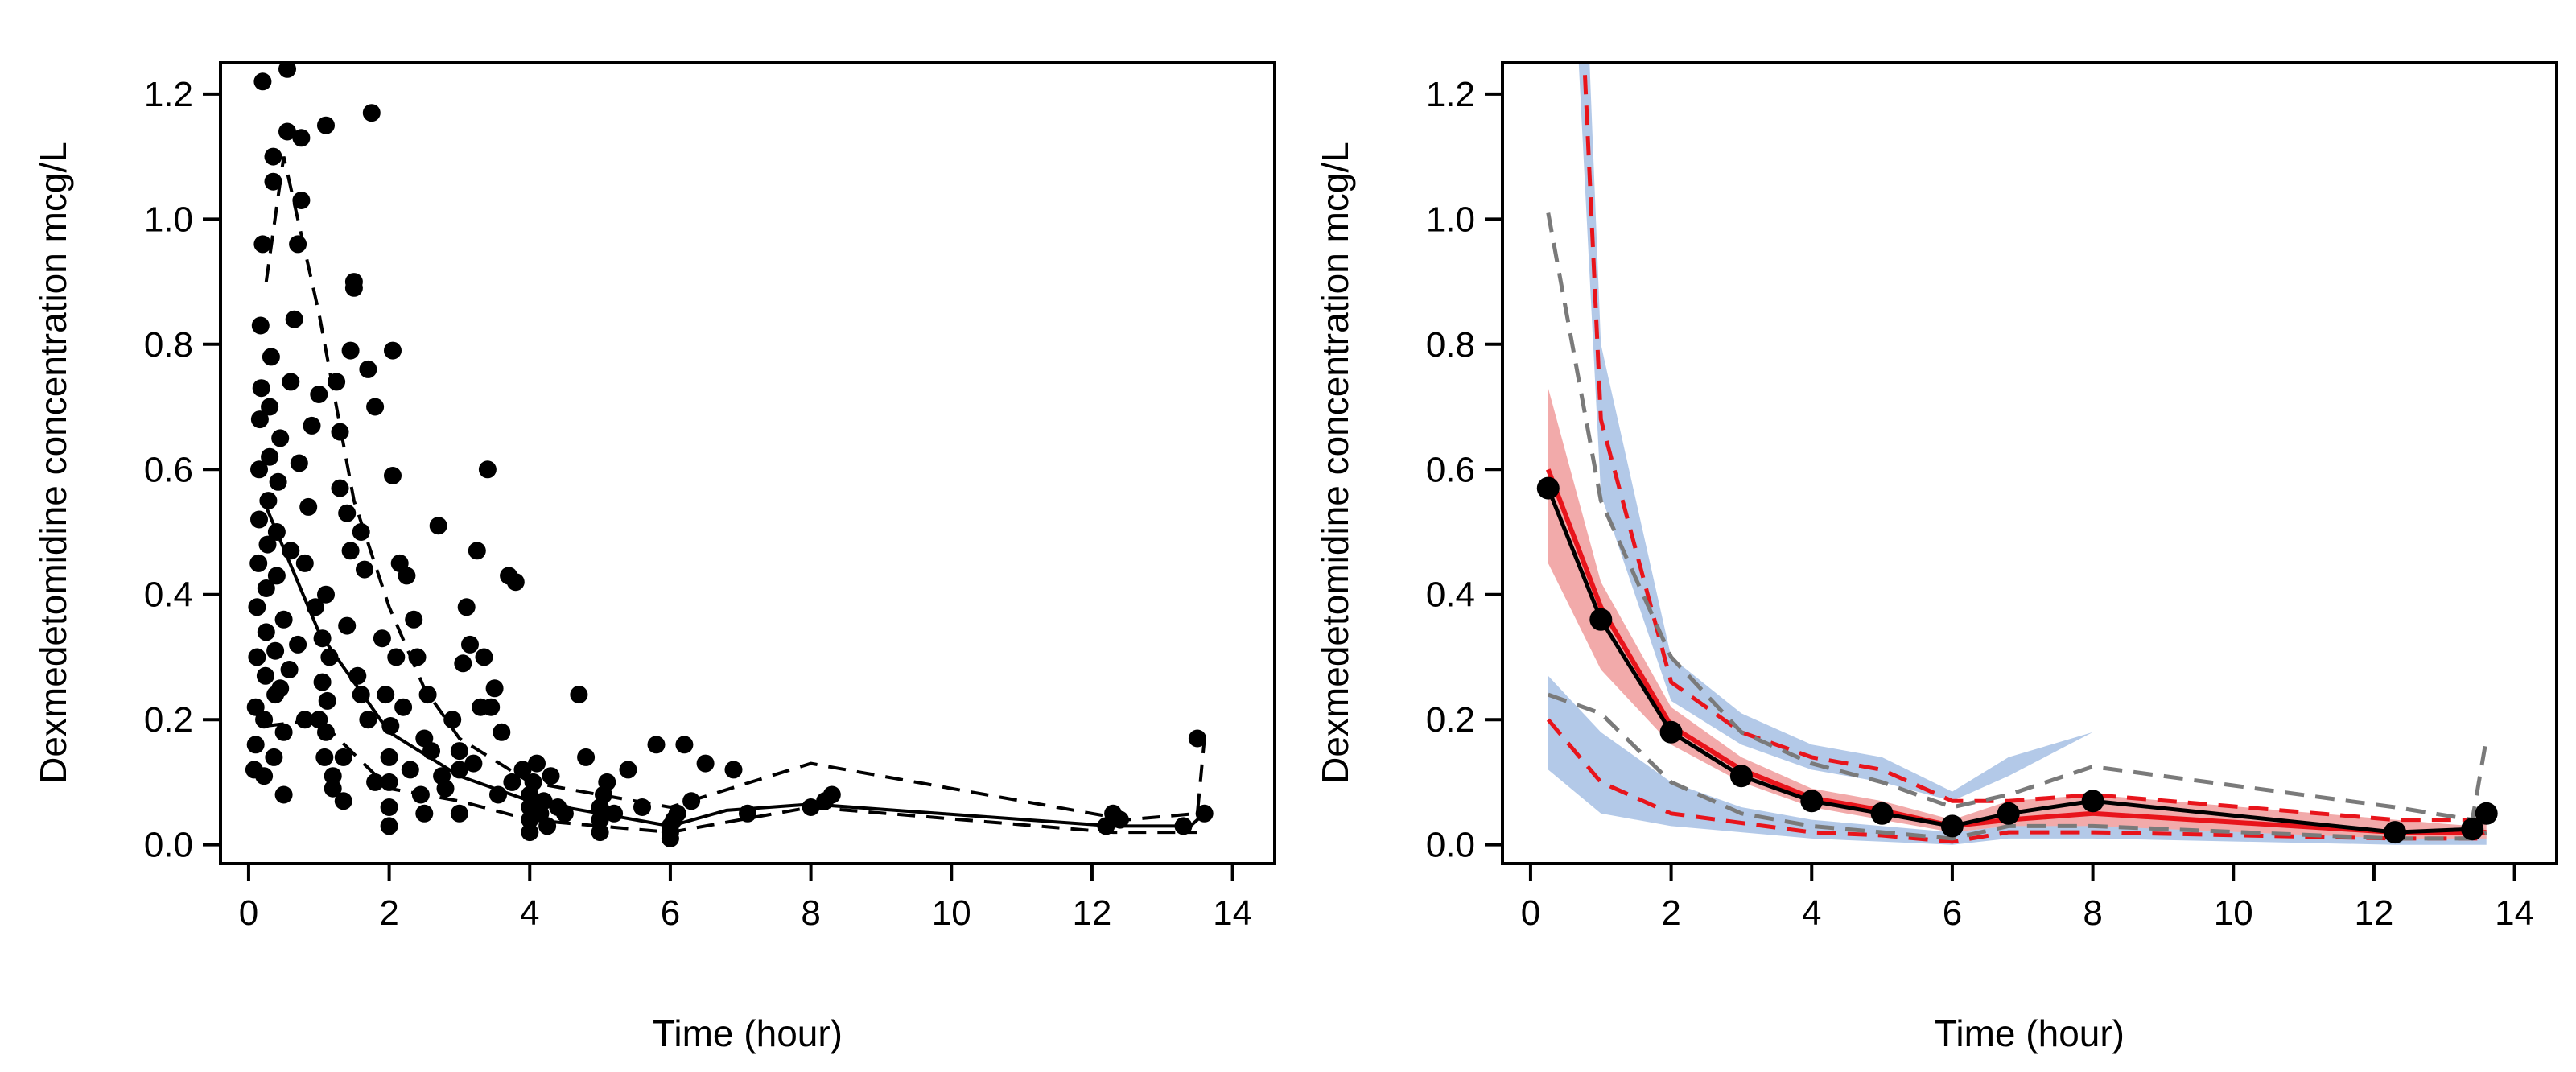 This screenshot has height=1072, width=2576. Describe the element at coordinates (168, 720) in the screenshot. I see `left-y-tick-label: 0.2` at that location.